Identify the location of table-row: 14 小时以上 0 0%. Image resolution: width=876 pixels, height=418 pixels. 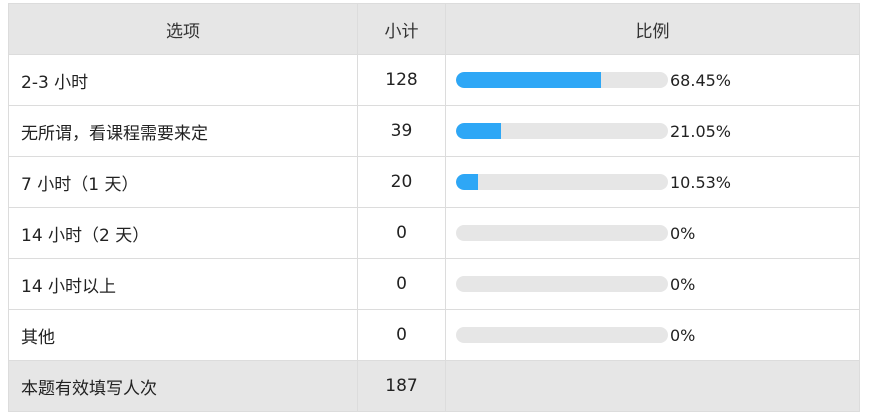
(434, 284).